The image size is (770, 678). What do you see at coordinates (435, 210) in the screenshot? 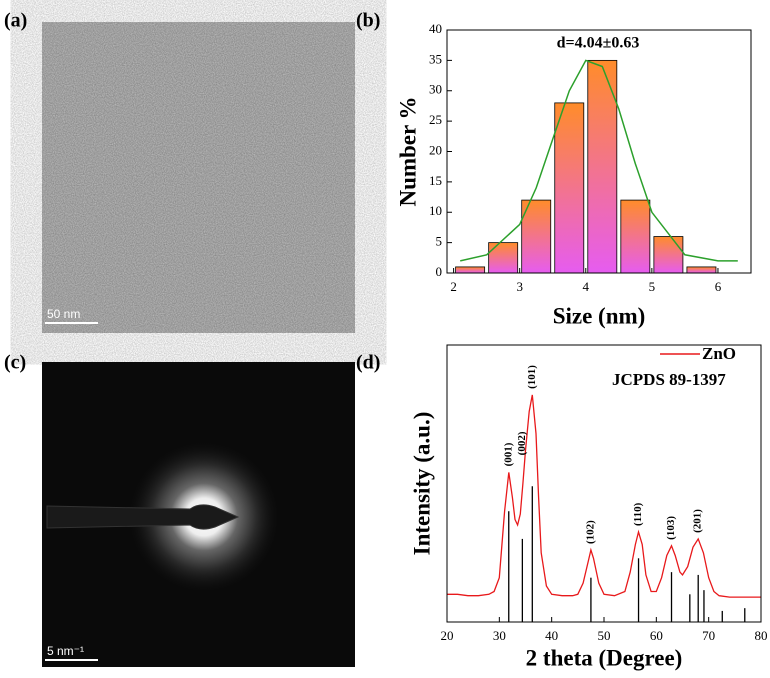
I see `y-tick-label: 10` at bounding box center [435, 210].